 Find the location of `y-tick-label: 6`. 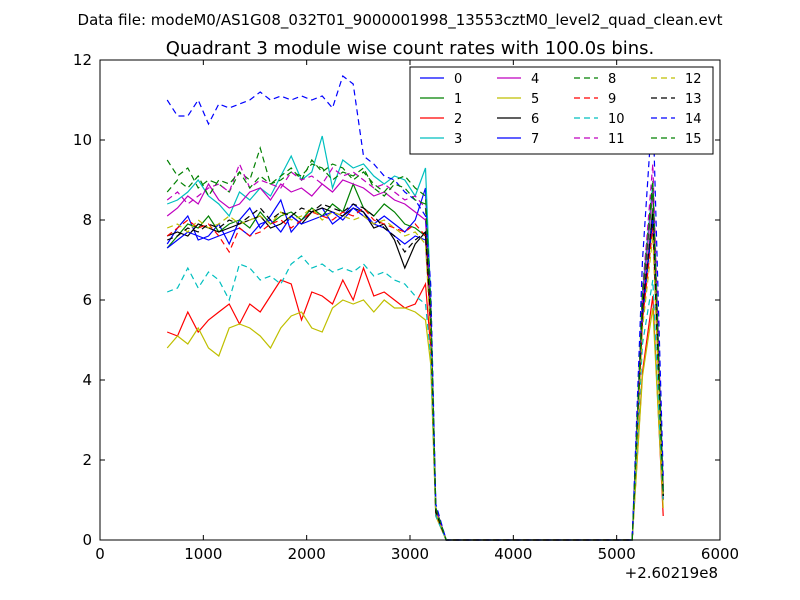

y-tick-label: 6 is located at coordinates (87, 300).